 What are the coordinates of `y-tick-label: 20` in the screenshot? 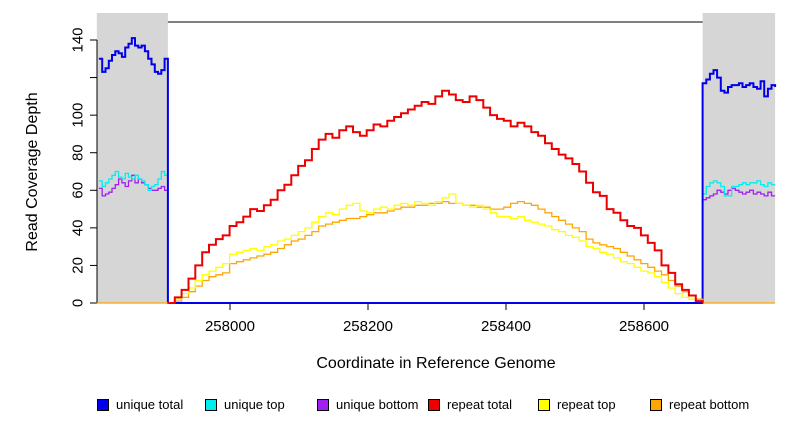 It's located at (78, 265).